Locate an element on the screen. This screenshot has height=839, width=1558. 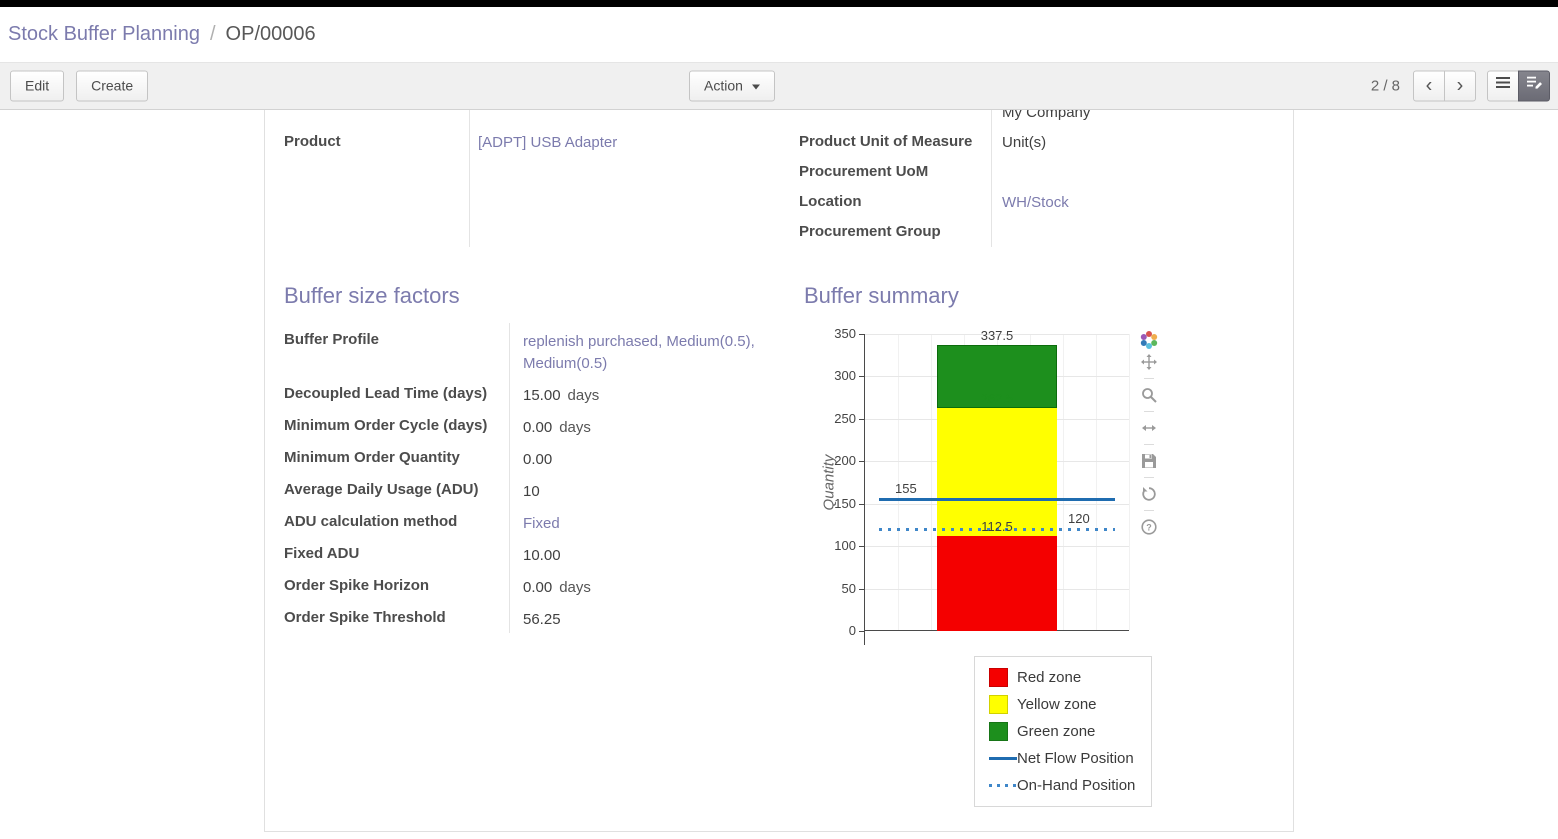
form-view-button is located at coordinates (1534, 86).